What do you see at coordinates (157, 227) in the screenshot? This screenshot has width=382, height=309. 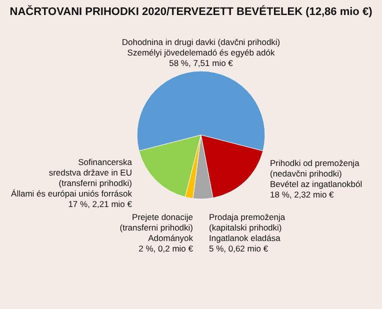 I see `slice-label: Prejete donacije (transferni prihodki) Adományok` at bounding box center [157, 227].